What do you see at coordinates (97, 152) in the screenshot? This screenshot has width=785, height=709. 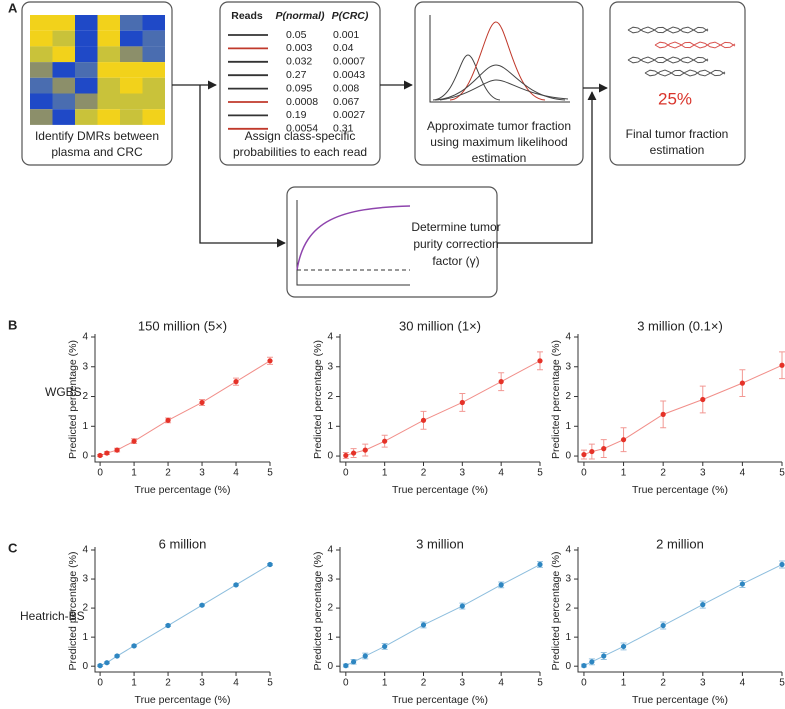 I see `diagram-label: plasma and CRC` at bounding box center [97, 152].